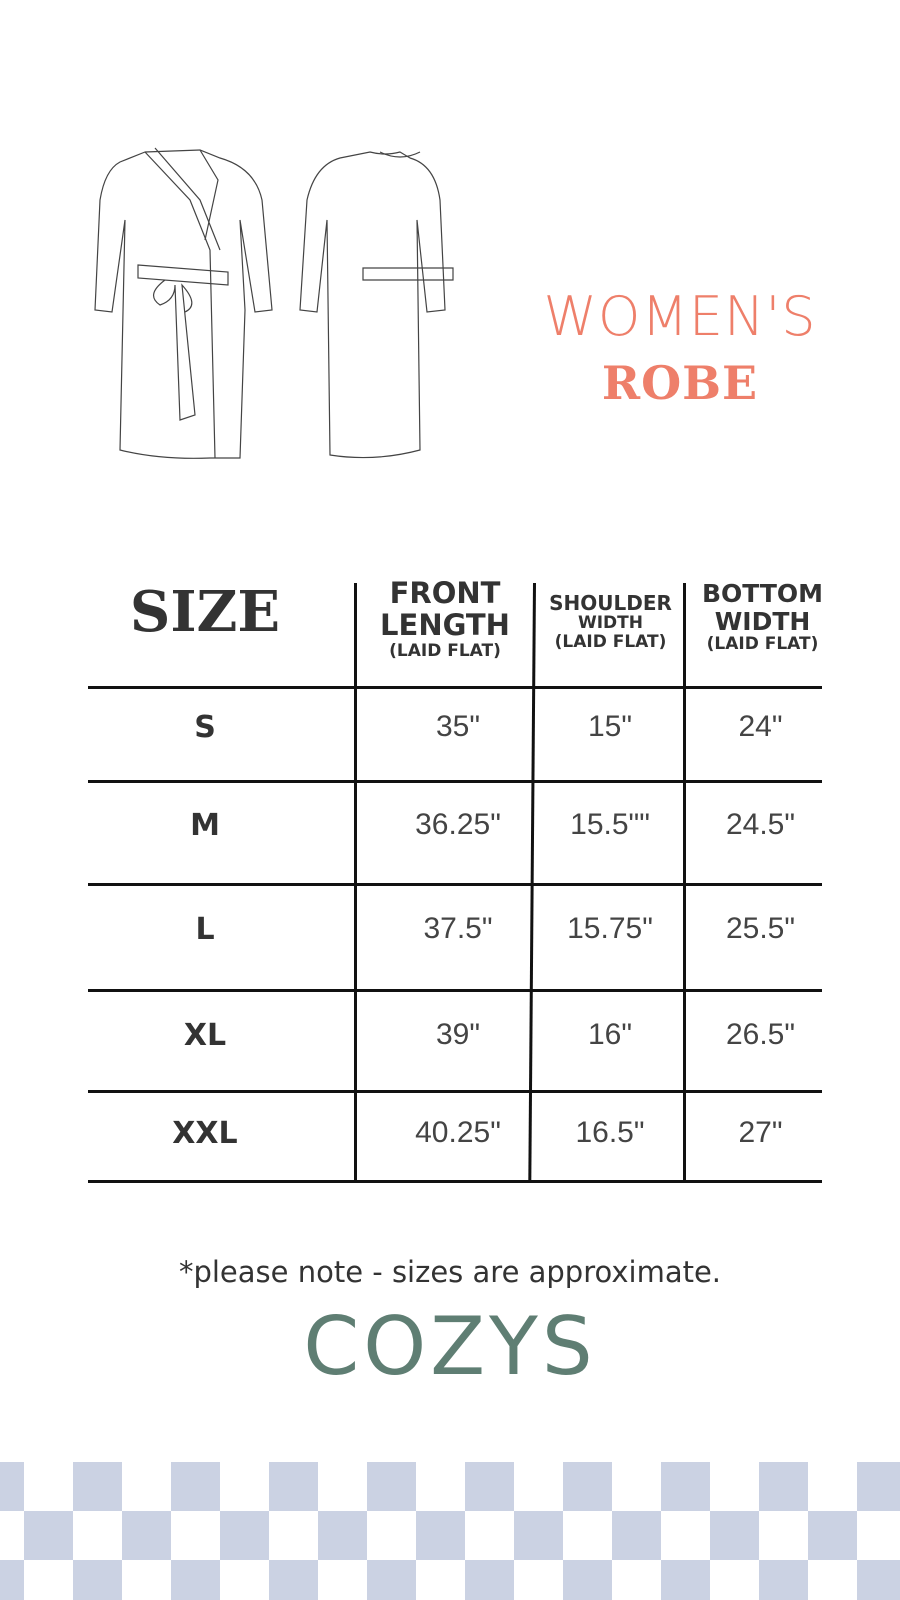 This screenshot has height=1600, width=900. Describe the element at coordinates (760, 726) in the screenshot. I see `measurement-bottom: 24"` at that location.